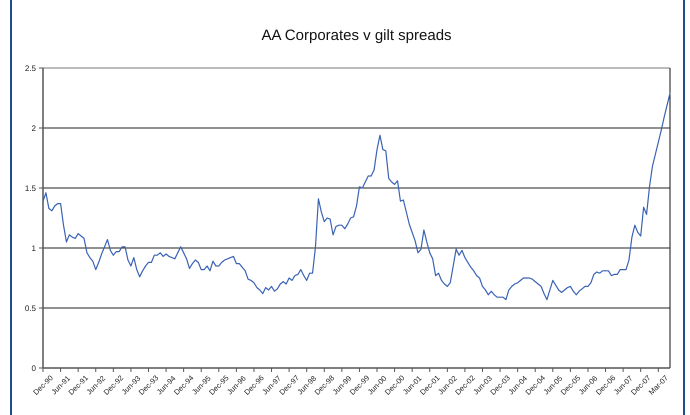 This screenshot has height=415, width=690. What do you see at coordinates (34, 368) in the screenshot?
I see `y-tick-label: 0` at bounding box center [34, 368].